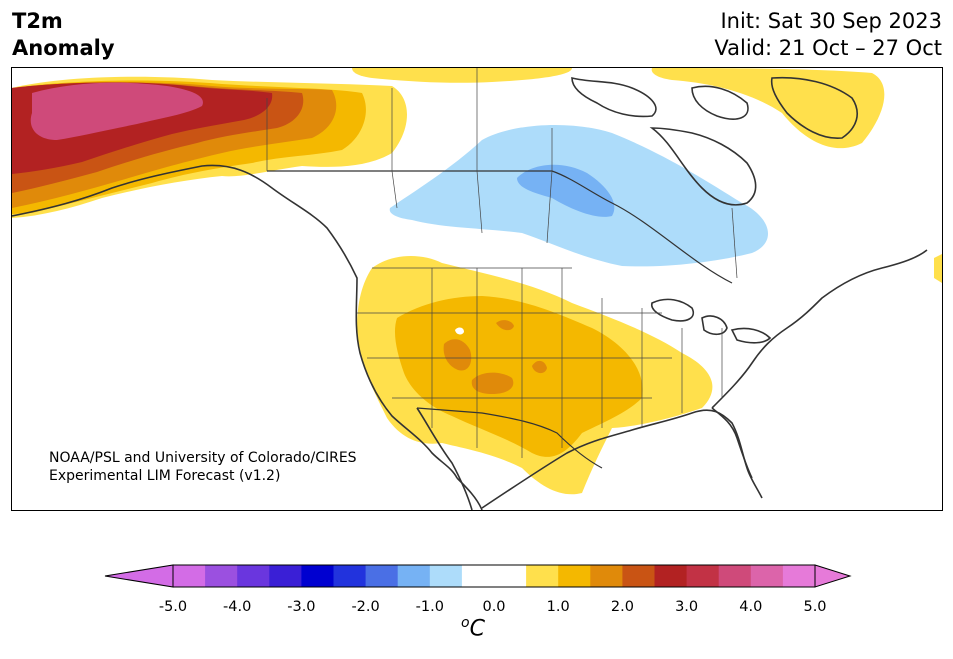 The height and width of the screenshot is (659, 953). What do you see at coordinates (751, 607) in the screenshot?
I see `colorbar-tick-label: 4.0` at bounding box center [751, 607].